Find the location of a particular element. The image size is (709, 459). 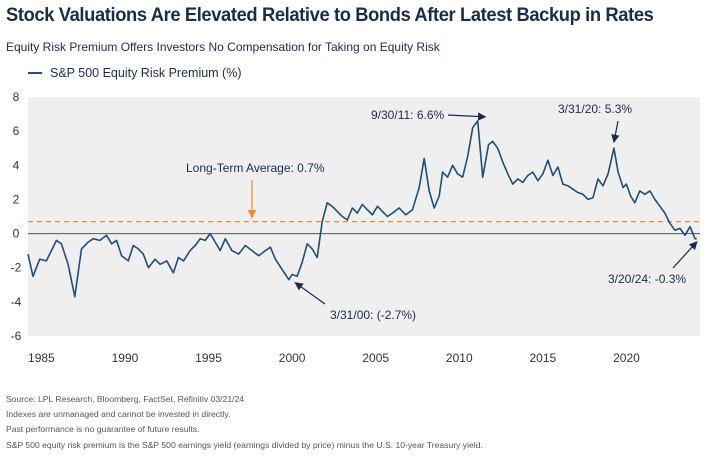

y-tick-label: -2 is located at coordinates (16, 268).